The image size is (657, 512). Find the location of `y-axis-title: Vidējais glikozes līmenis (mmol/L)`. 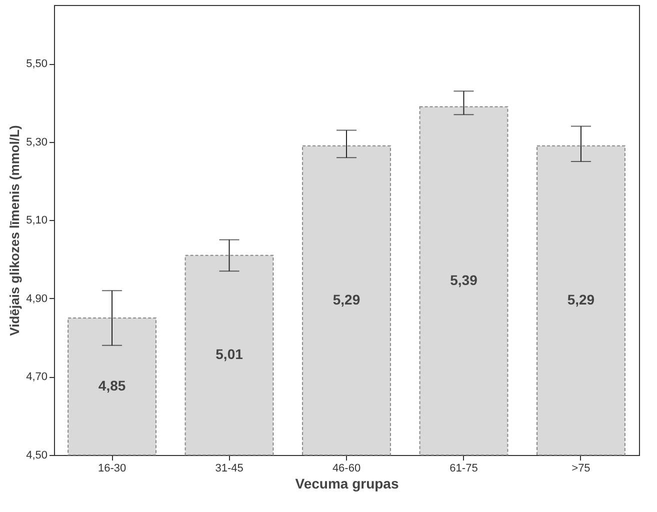

y-axis-title: Vidējais glikozes līmenis (mmol/L) is located at coordinates (14, 230).